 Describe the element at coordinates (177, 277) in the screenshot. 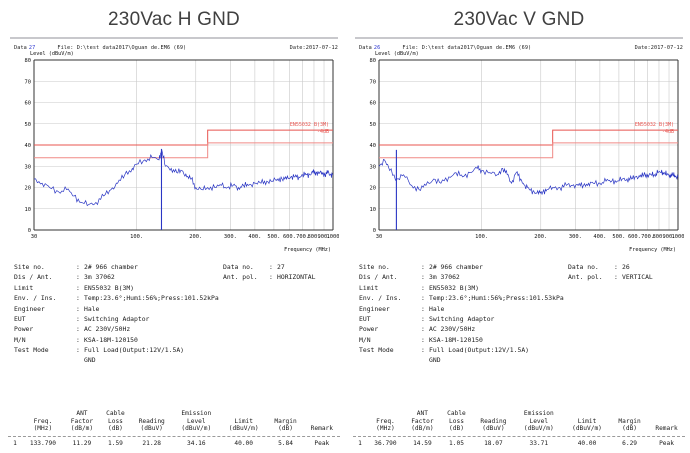

I see `info-row: Dis / Ant.:3m 37062` at that location.